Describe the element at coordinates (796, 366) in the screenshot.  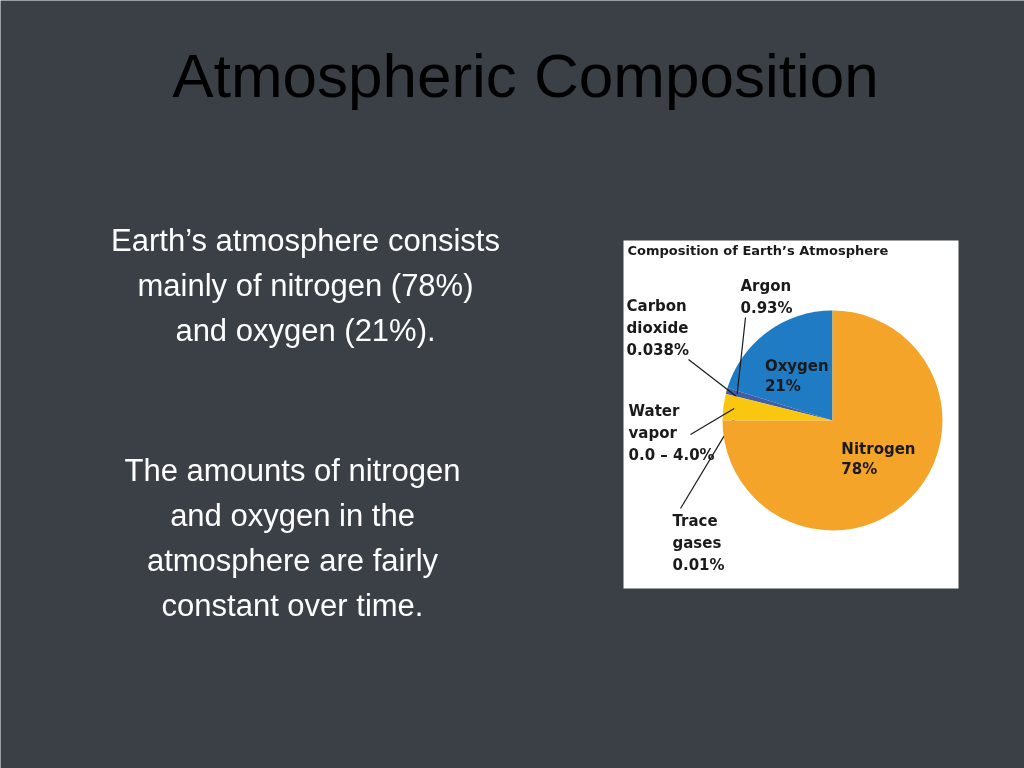
I see `slice-label: Oxygen` at that location.